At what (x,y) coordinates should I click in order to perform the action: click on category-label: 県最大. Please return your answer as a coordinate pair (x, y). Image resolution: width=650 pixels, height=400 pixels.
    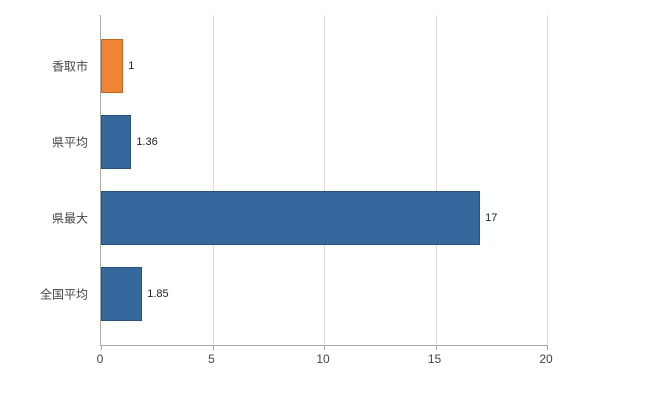
    Looking at the image, I should click on (69, 218).